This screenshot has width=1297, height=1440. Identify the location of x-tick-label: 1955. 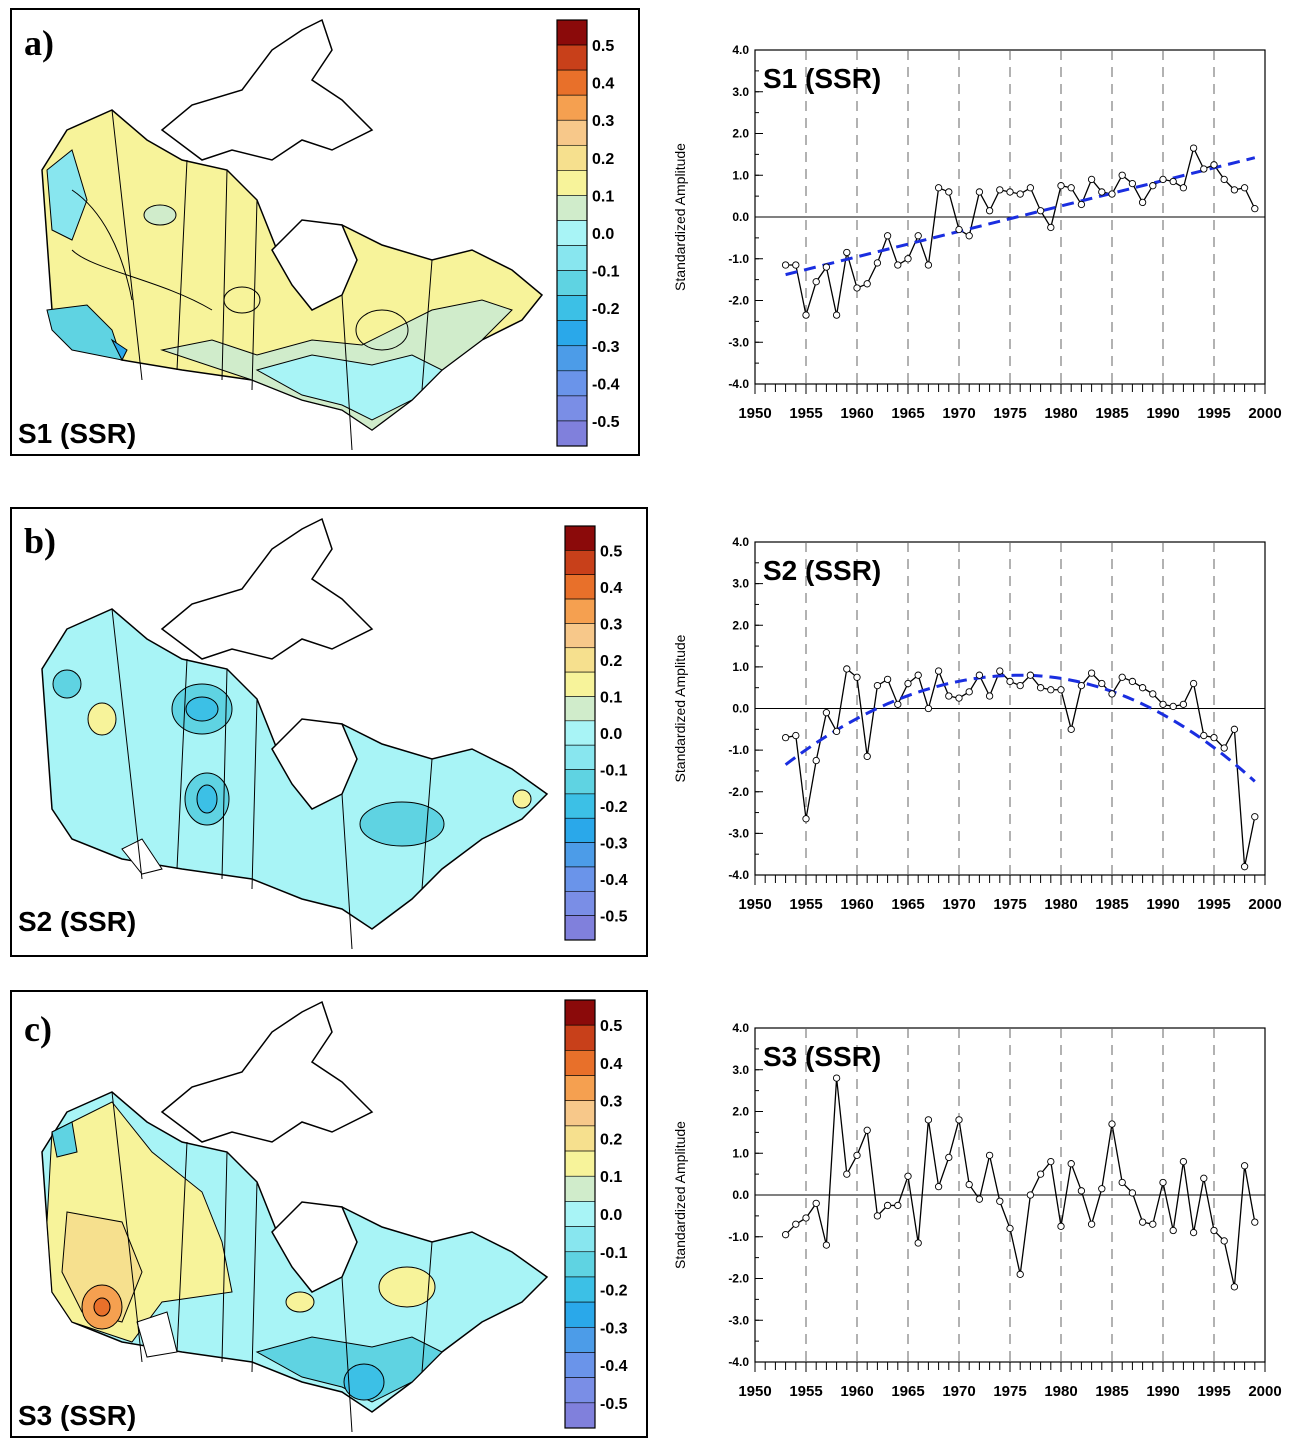
(805, 1391).